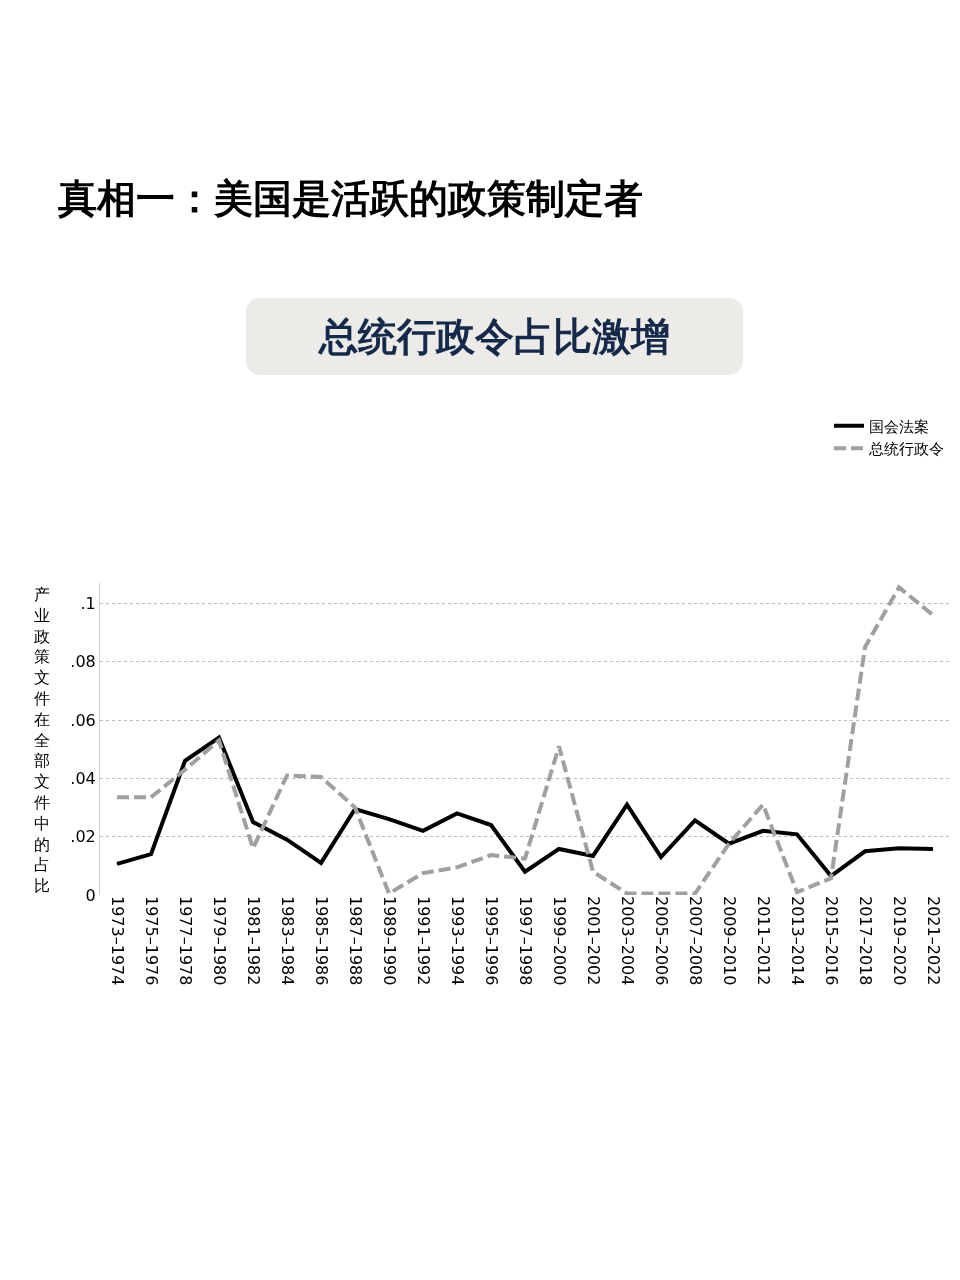 Image resolution: width=960 pixels, height=1280 pixels. What do you see at coordinates (899, 426) in the screenshot?
I see `legend-label: 国会法案` at bounding box center [899, 426].